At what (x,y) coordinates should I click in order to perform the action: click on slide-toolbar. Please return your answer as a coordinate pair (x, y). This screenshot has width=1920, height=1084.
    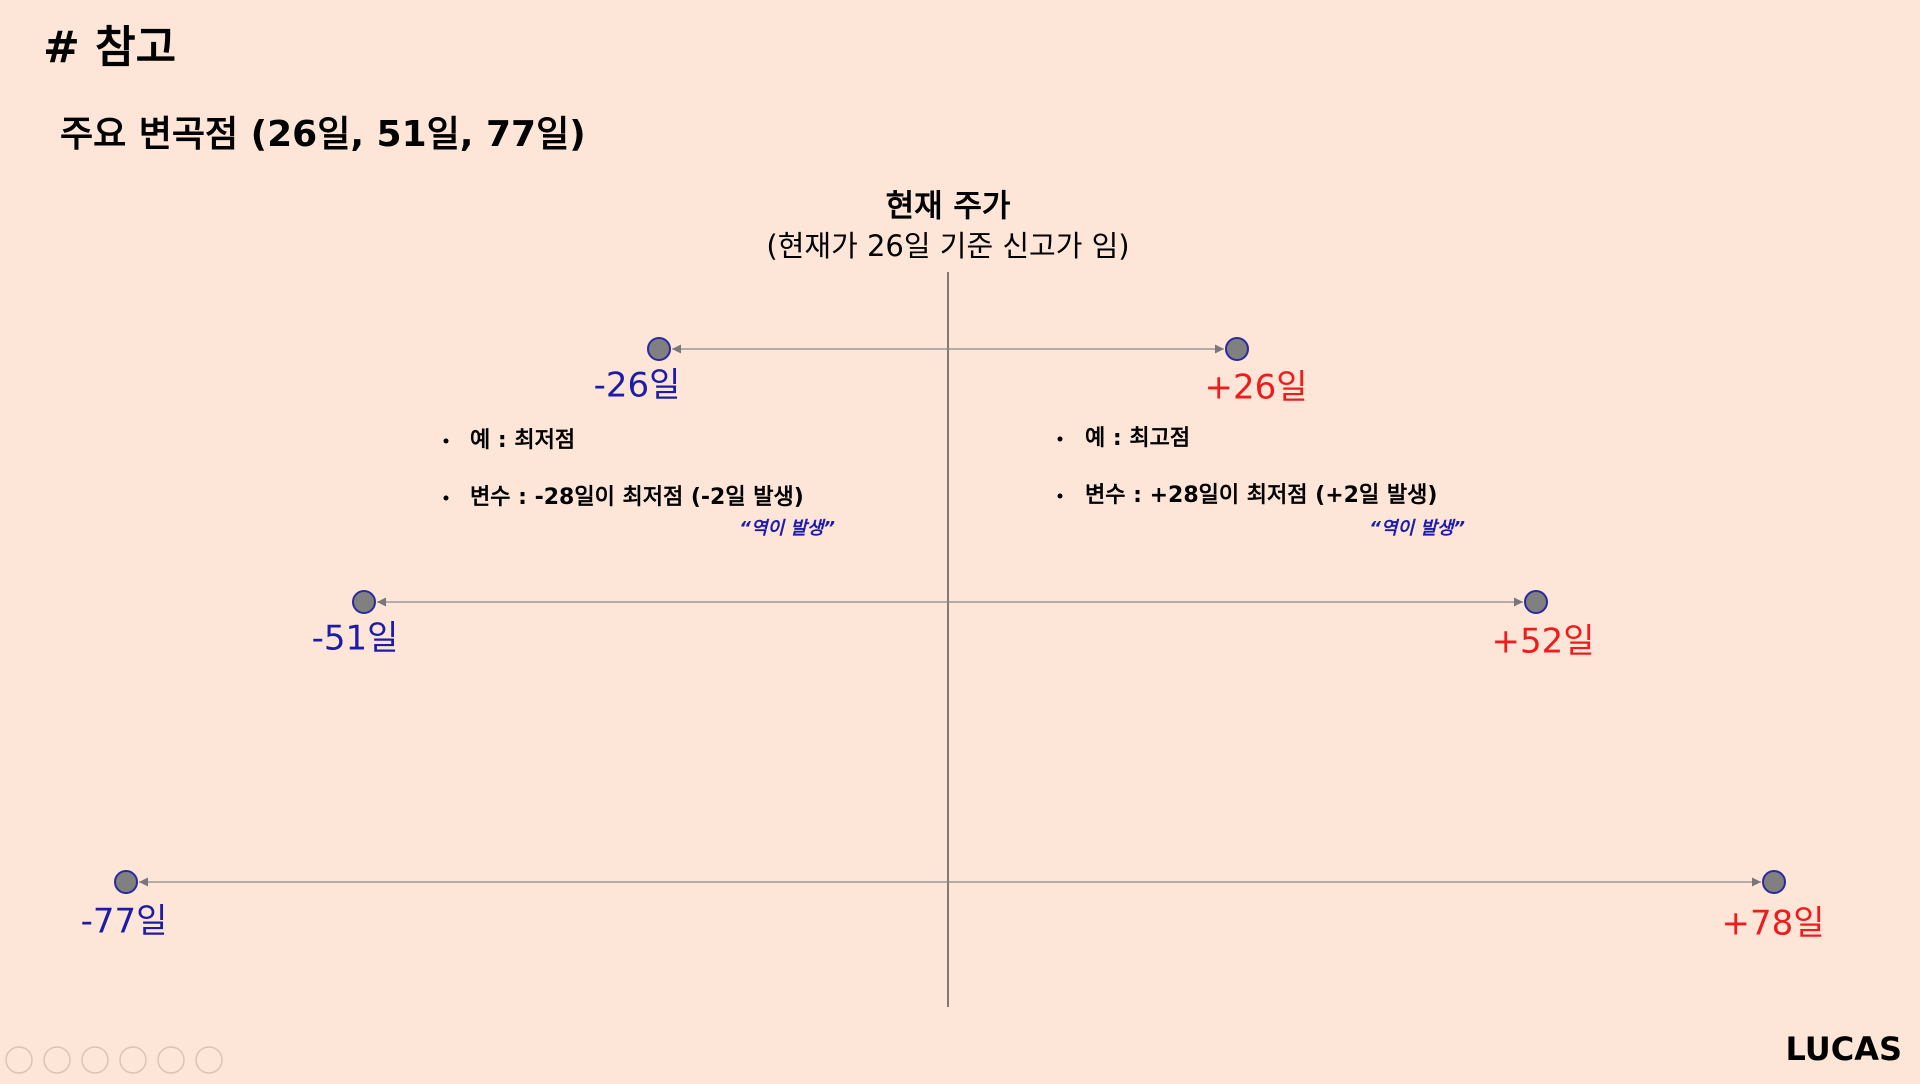
    Looking at the image, I should click on (114, 1060).